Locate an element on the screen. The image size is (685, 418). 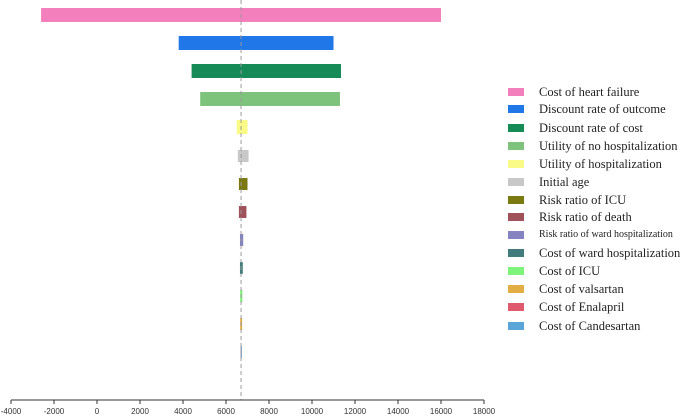
x-tick-label: 2000 is located at coordinates (140, 411).